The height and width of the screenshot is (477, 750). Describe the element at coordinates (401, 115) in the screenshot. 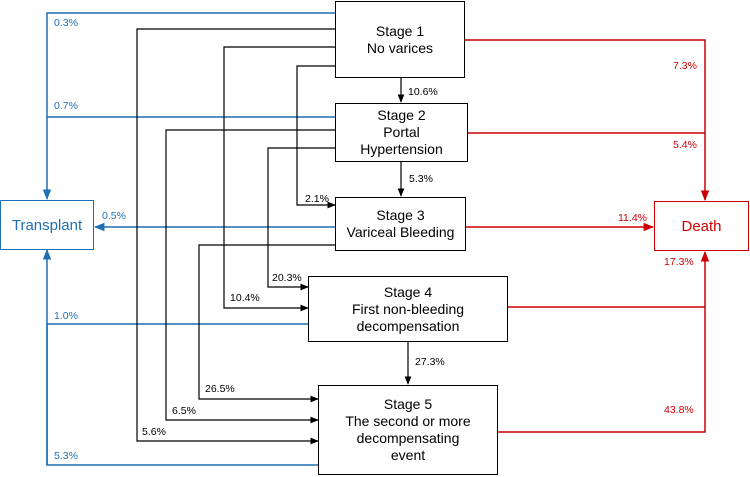

I see `stage-2-title: Stage 2` at that location.